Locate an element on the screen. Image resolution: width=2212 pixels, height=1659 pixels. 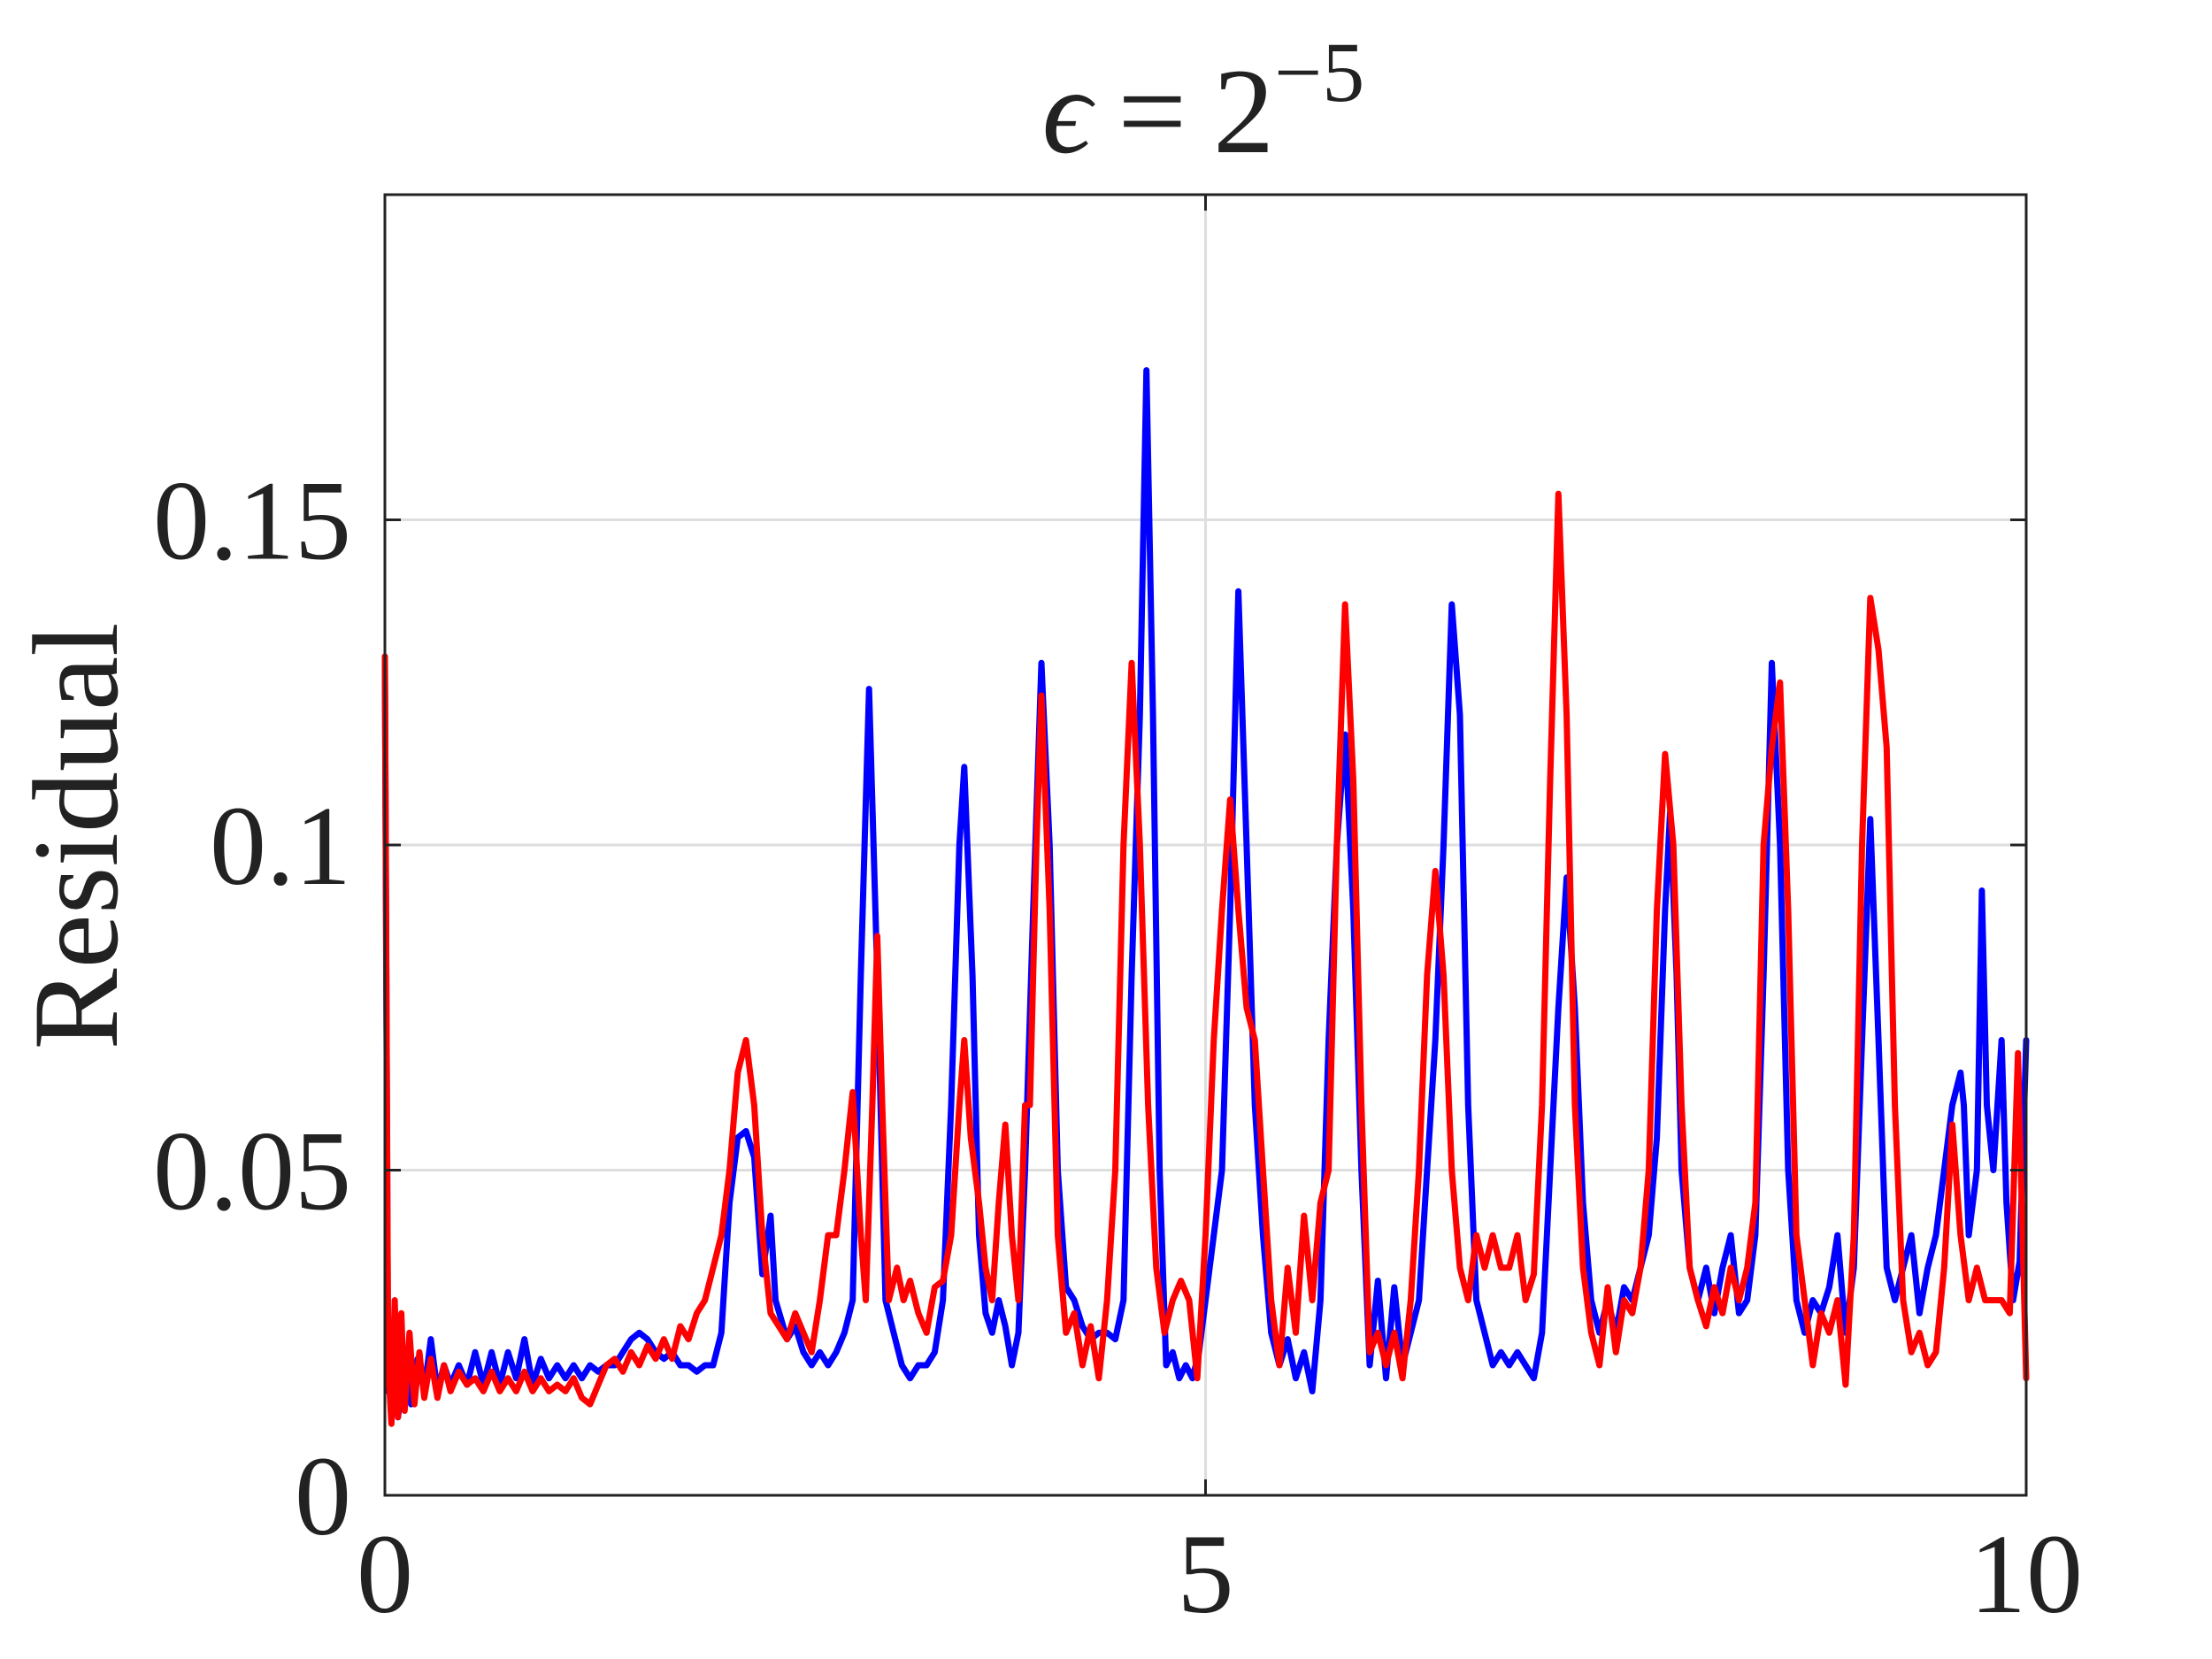
title-symbol: ϵ is located at coordinates (1069, 111).